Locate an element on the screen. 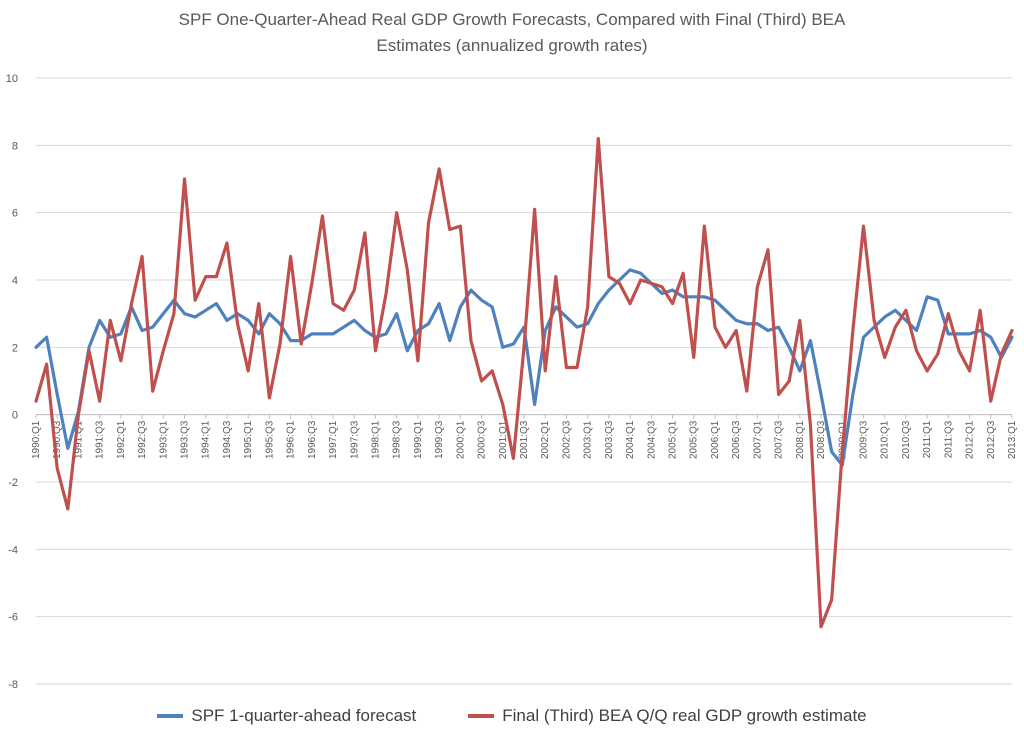 This screenshot has height=742, width=1024. y-tick-label: 8 is located at coordinates (15, 146).